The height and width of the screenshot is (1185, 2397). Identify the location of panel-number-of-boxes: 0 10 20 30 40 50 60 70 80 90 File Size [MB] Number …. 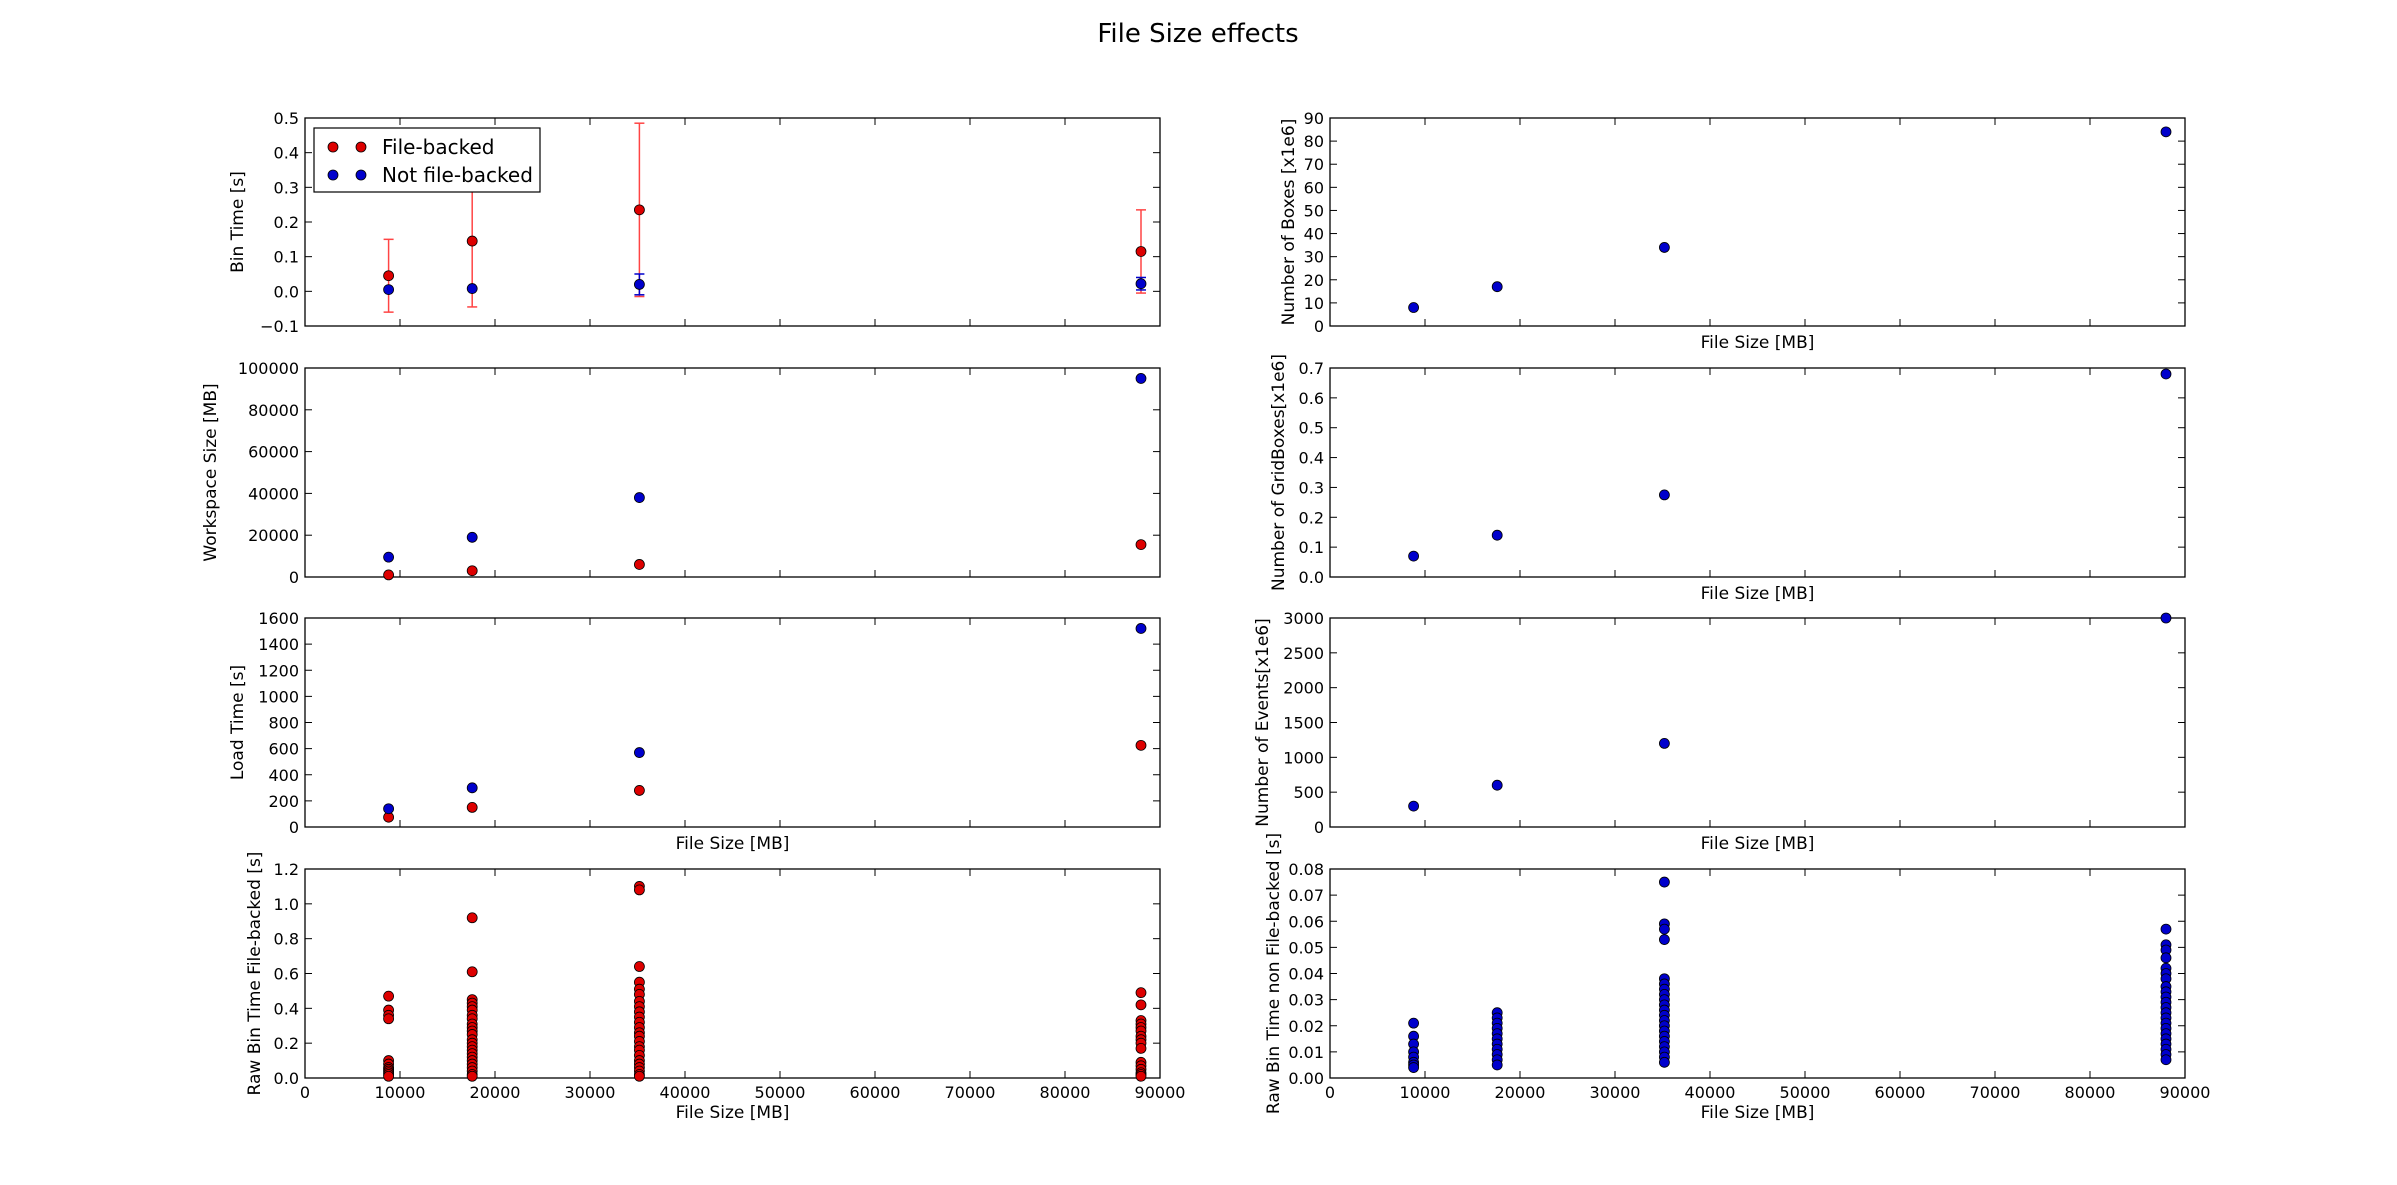
(1732, 231).